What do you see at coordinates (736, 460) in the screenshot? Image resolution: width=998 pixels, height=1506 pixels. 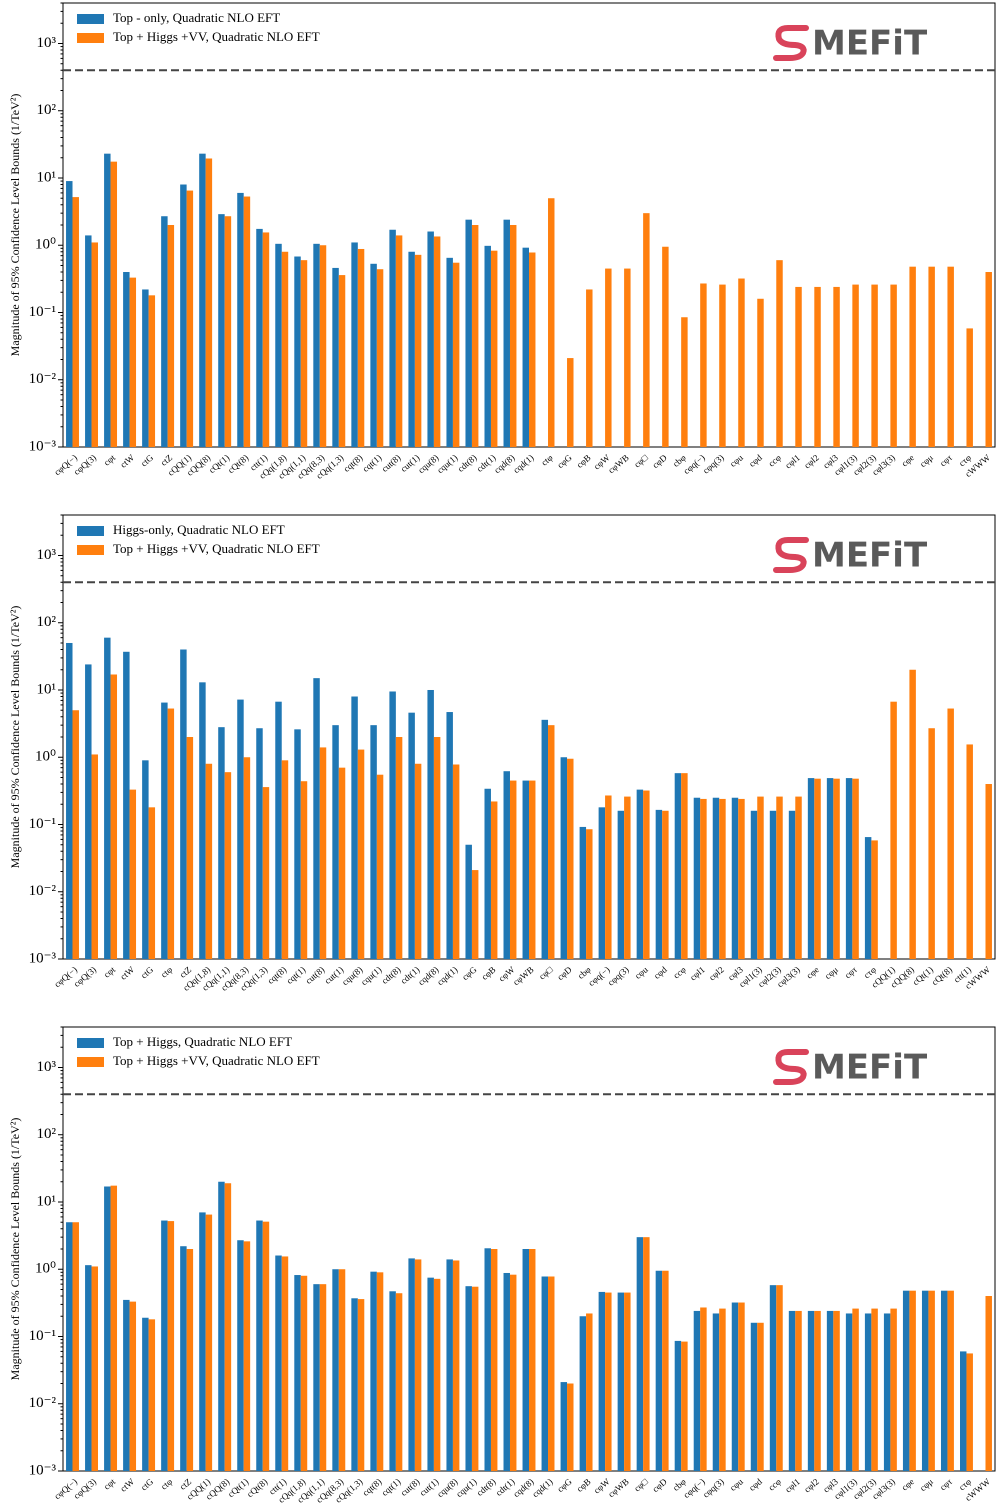 I see `x-tick-label: cφu` at bounding box center [736, 460].